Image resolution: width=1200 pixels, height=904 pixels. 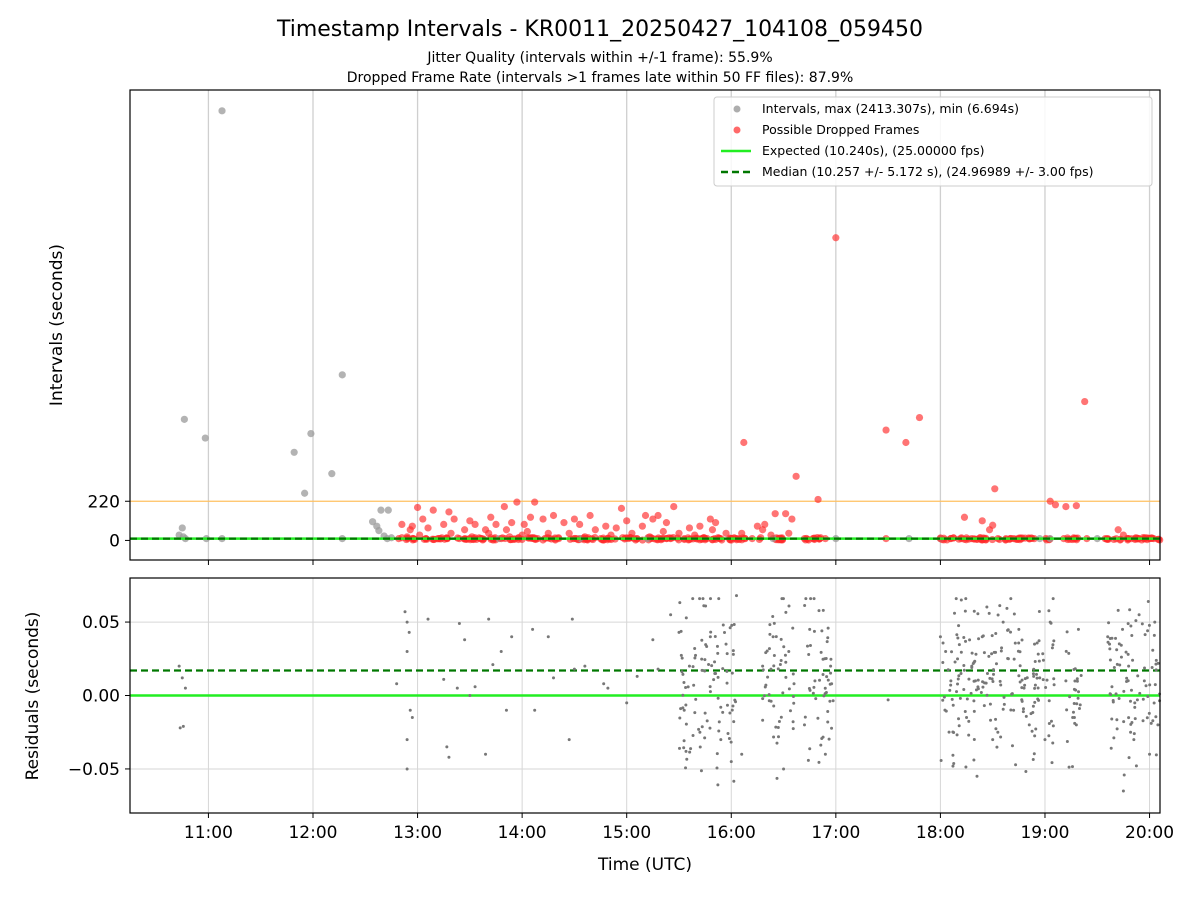 I want to click on residuals-x-tick-label: 13:00, so click(x=417, y=833).